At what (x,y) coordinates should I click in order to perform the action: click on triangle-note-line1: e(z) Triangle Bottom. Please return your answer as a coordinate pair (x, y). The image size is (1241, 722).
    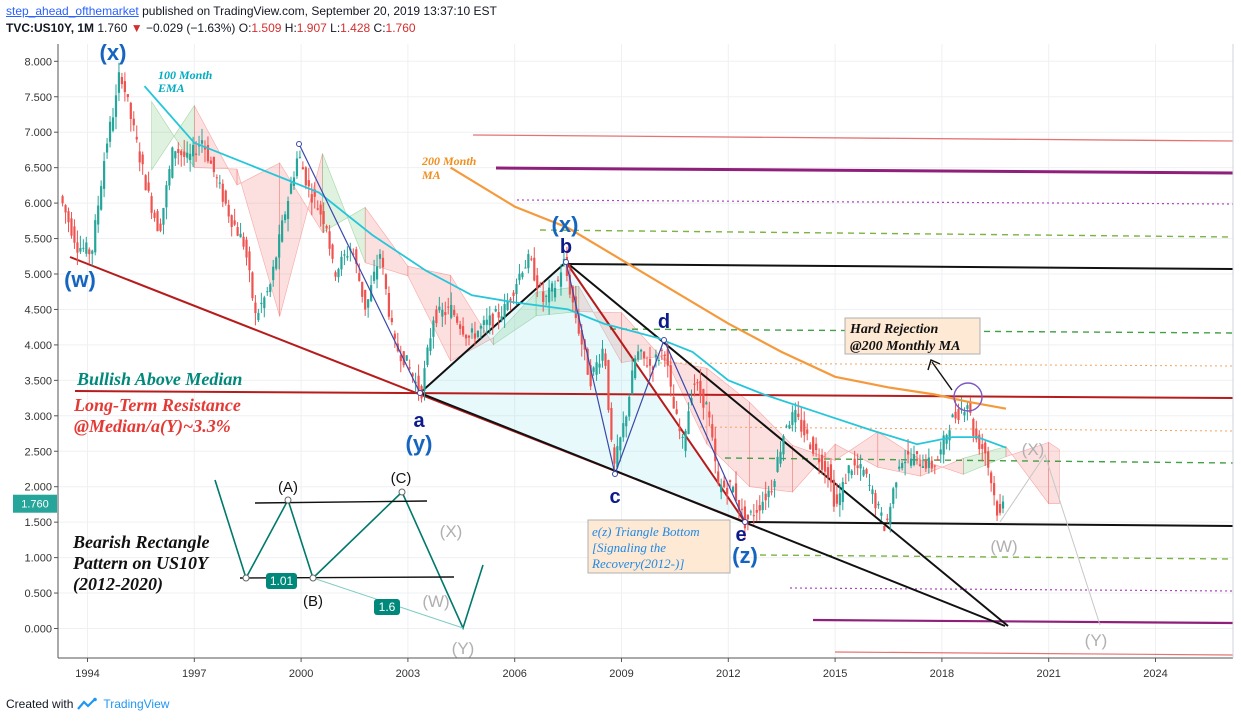
    Looking at the image, I should click on (646, 531).